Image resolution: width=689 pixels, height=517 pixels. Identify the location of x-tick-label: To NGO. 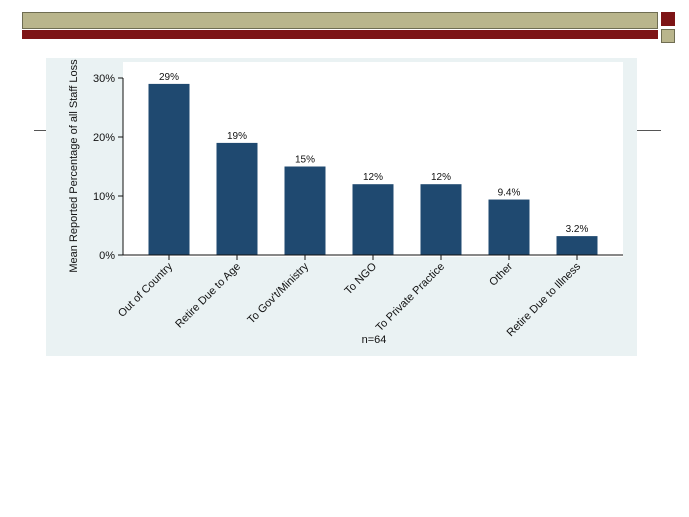
(361, 278).